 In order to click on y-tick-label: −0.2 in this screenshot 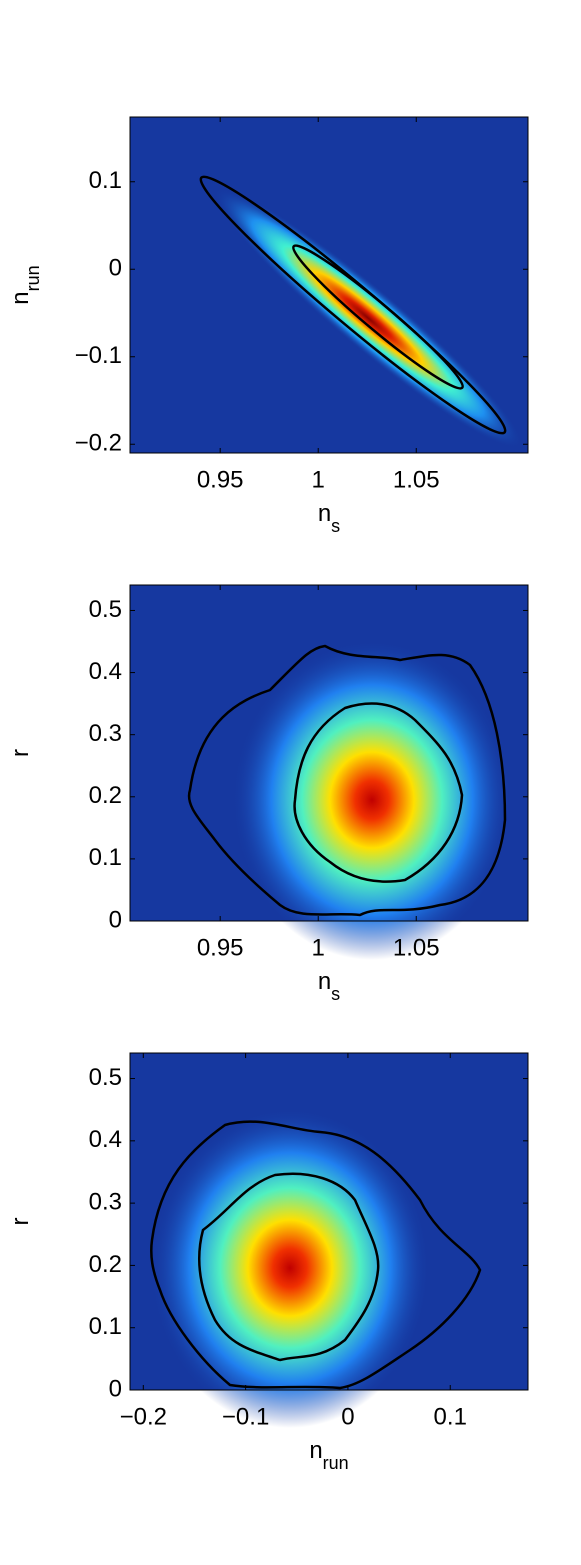, I will do `click(98, 443)`.